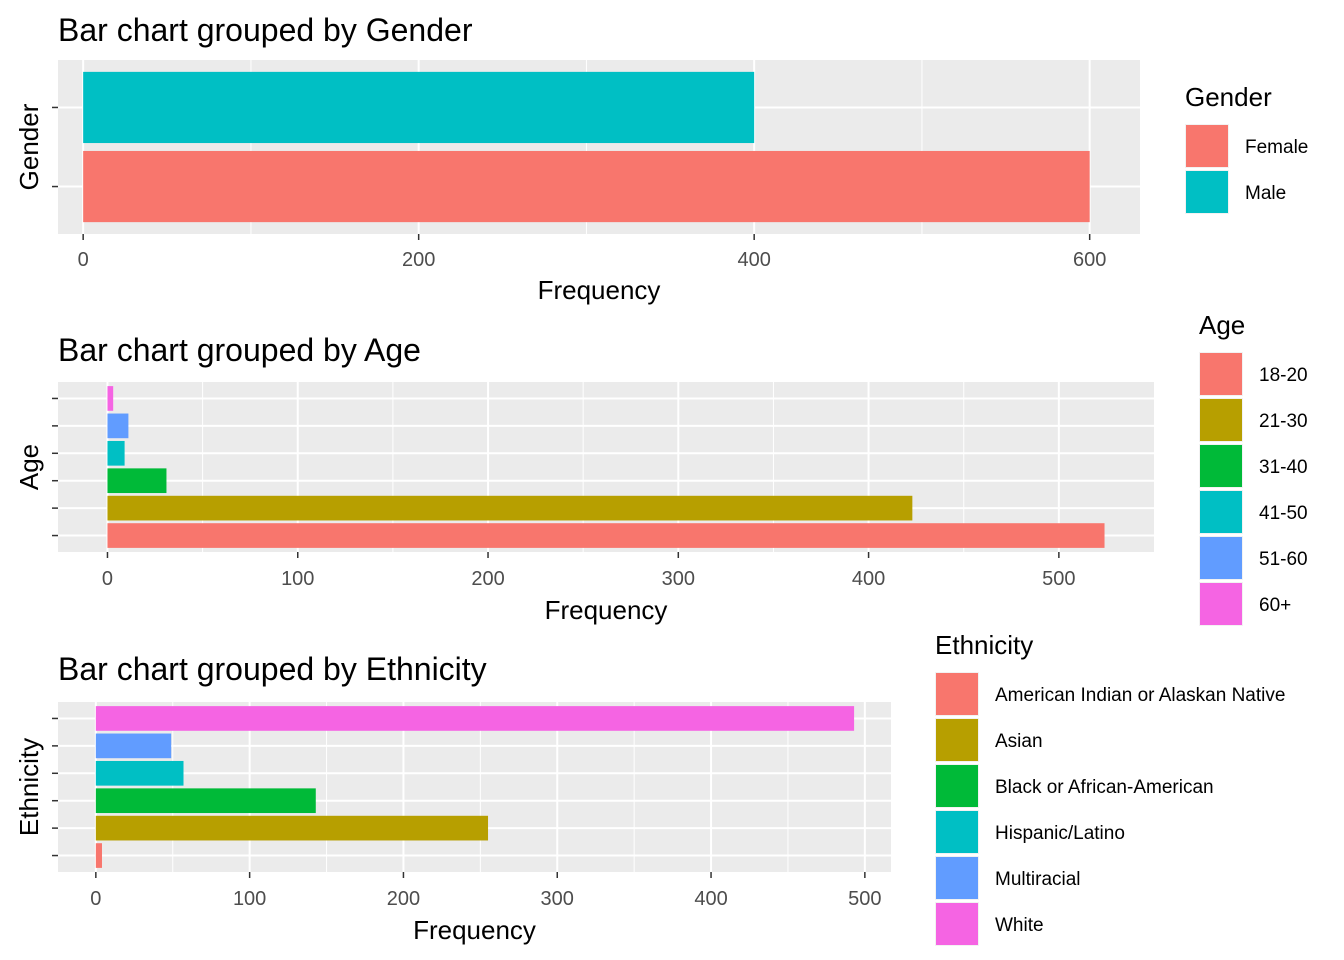  Describe the element at coordinates (272, 669) in the screenshot. I see `chart-title: Bar chart grouped by Ethnicity` at that location.